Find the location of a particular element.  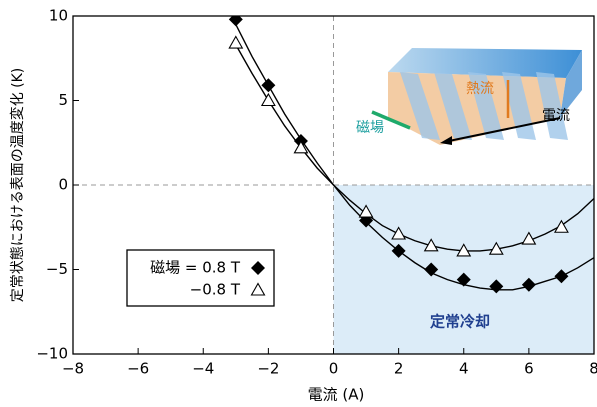

y-tick-label: −5 is located at coordinates (57, 269).